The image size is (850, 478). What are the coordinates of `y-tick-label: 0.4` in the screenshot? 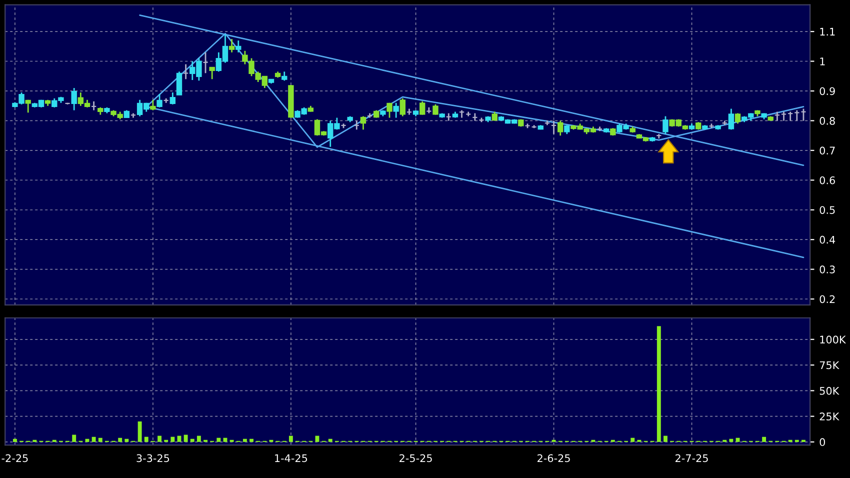 It's located at (828, 240).